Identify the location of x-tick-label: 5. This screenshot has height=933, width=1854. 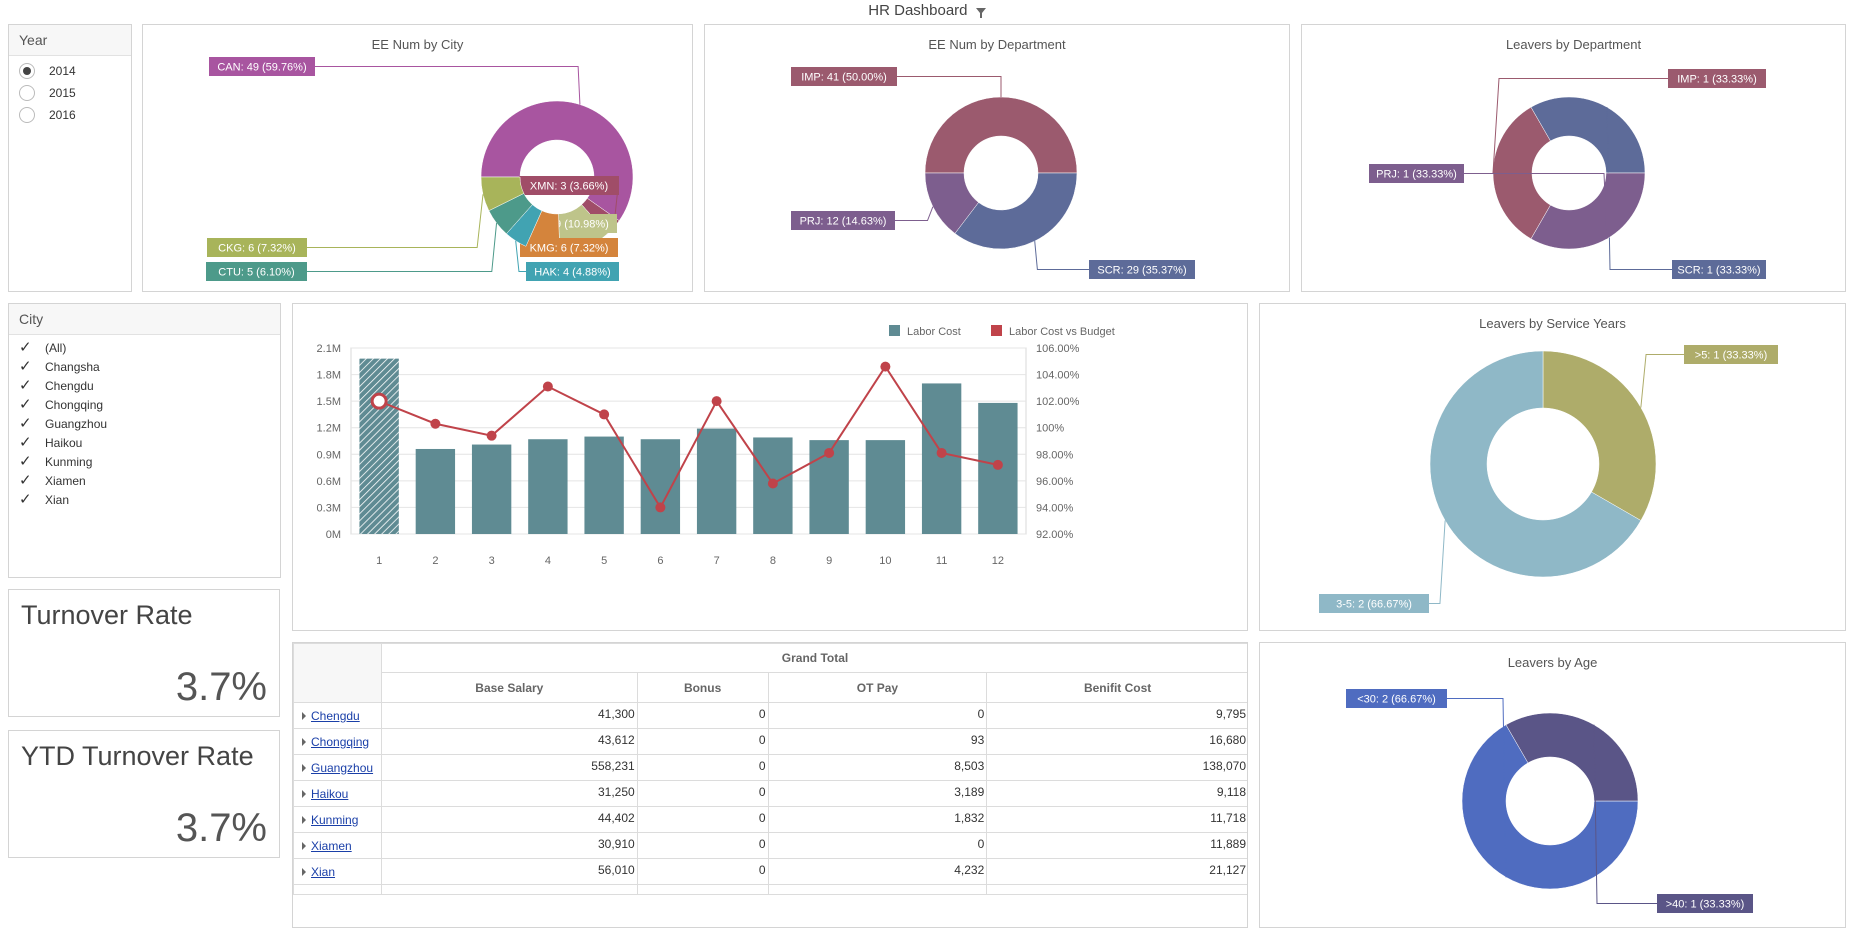
(604, 561).